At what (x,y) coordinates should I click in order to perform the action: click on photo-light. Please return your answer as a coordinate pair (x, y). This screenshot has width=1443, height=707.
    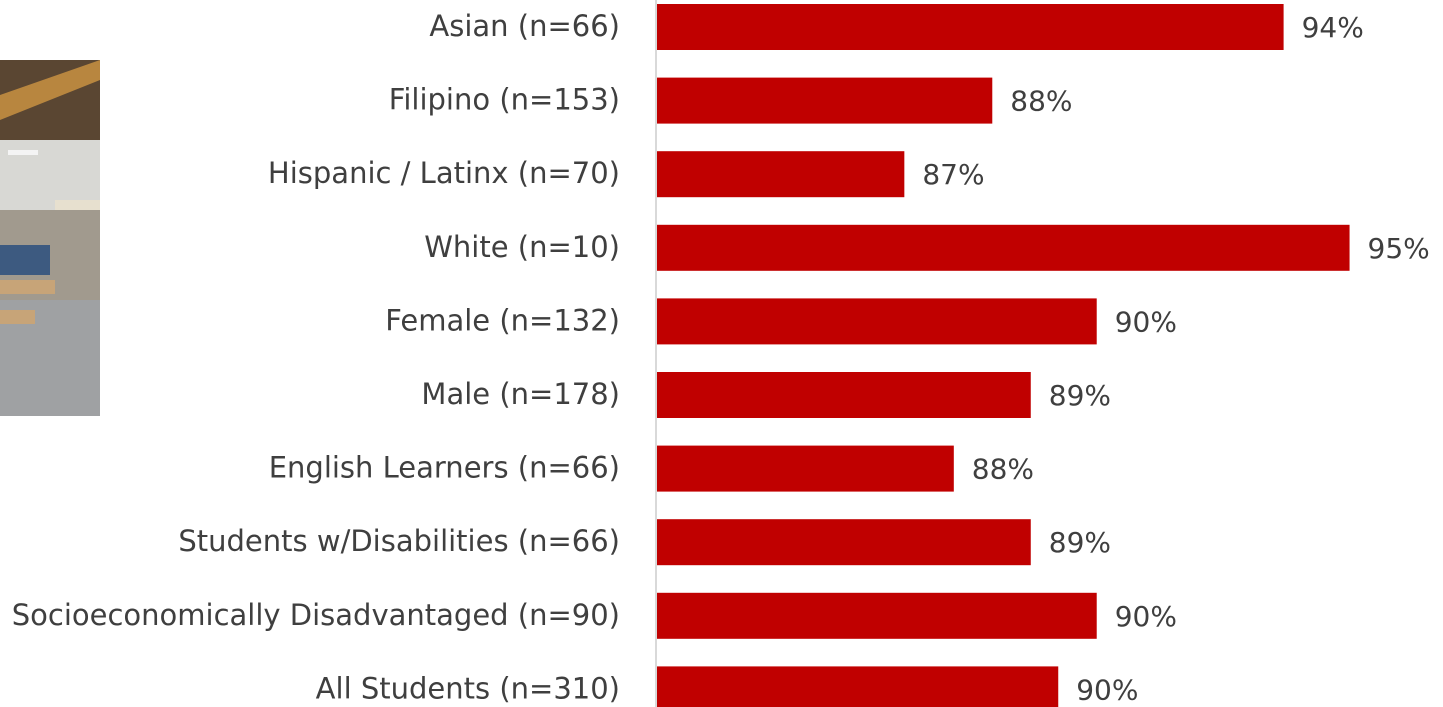
    Looking at the image, I should click on (23, 152).